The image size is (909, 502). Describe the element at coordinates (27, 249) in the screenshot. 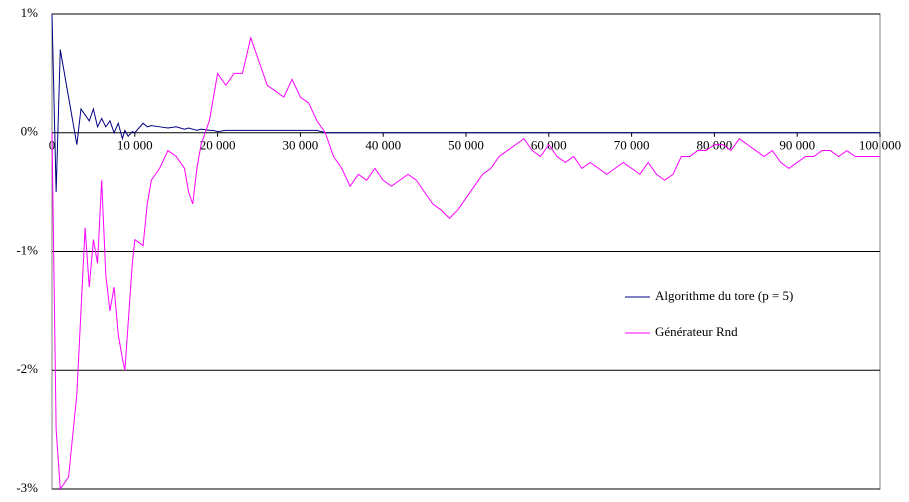

I see `y-tick-label: -1%` at that location.